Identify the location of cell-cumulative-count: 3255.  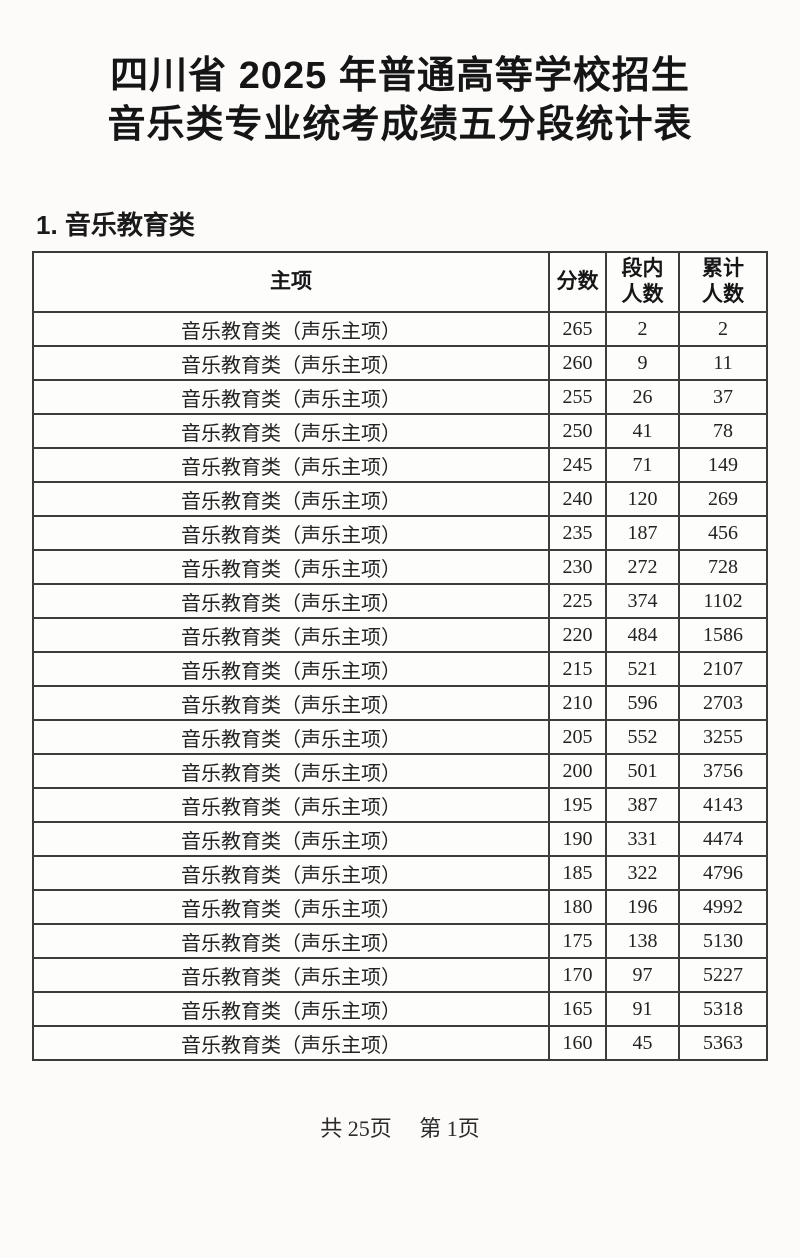
(723, 737).